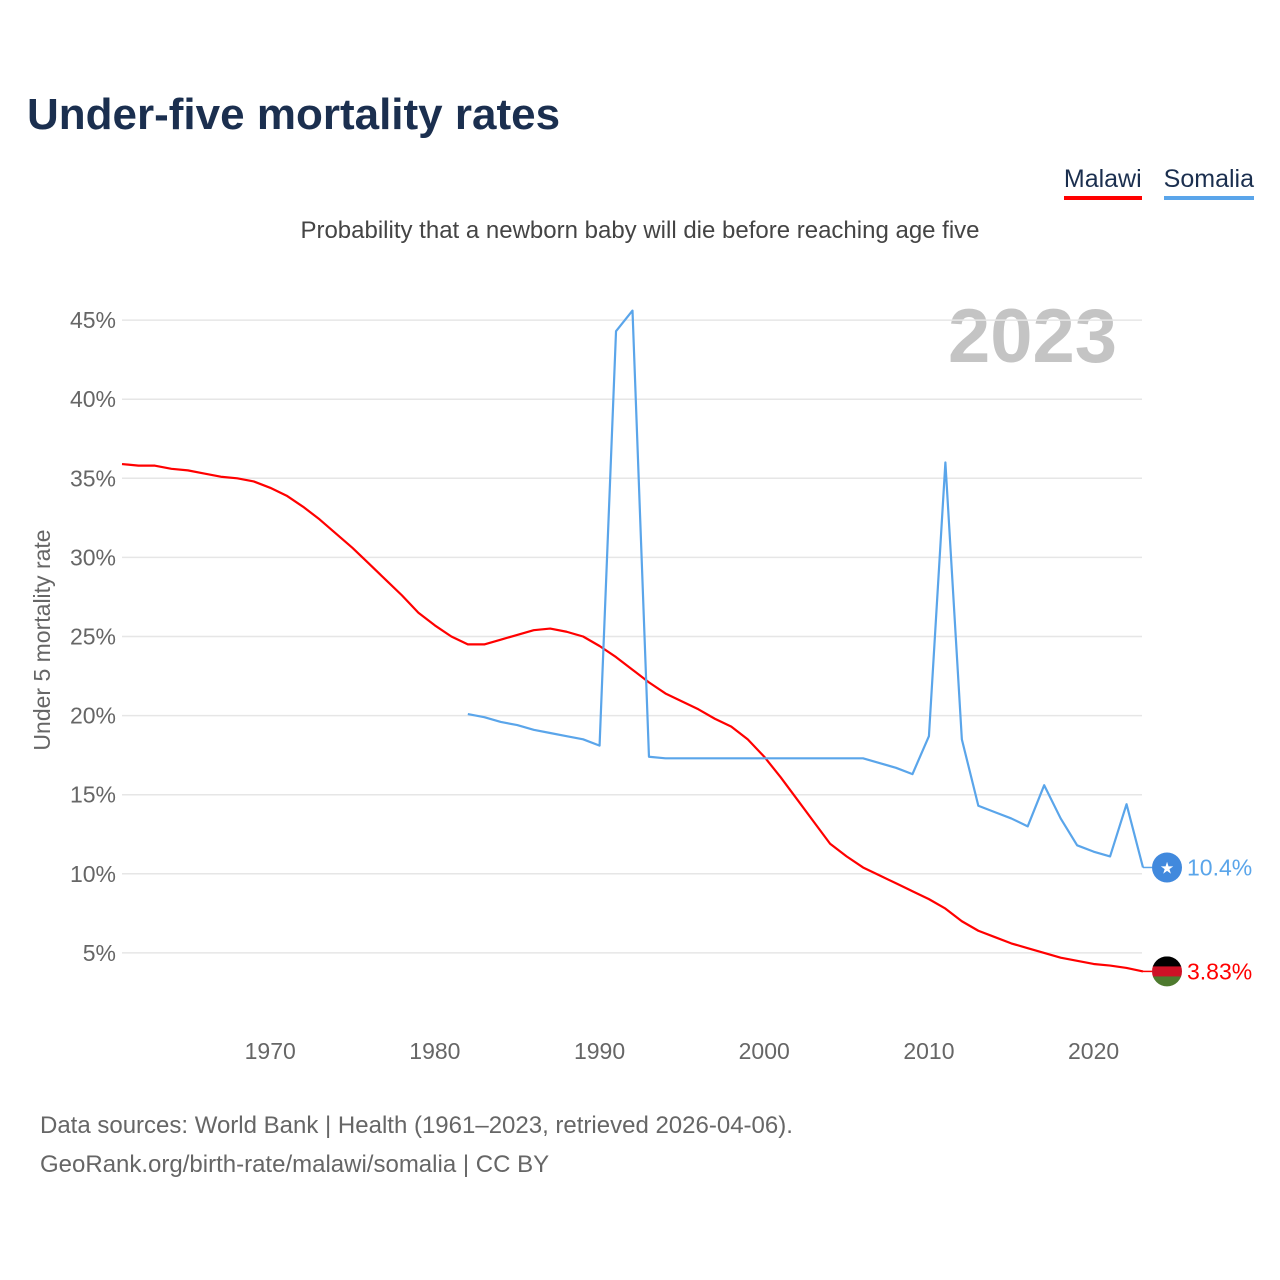 This screenshot has width=1280, height=1280. What do you see at coordinates (93, 478) in the screenshot?
I see `y-tick-label: 35%` at bounding box center [93, 478].